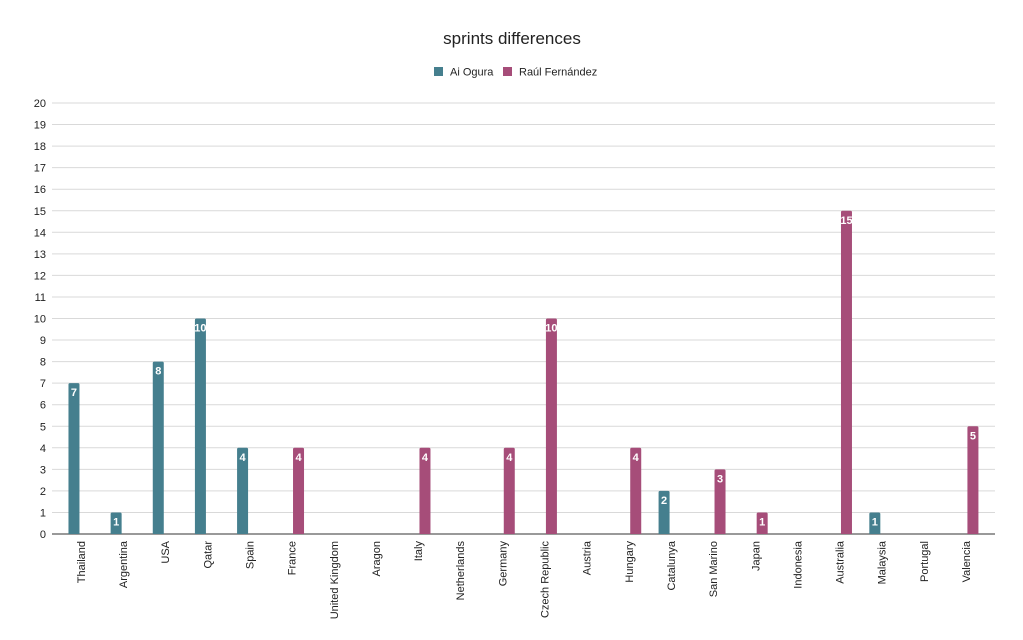 Image resolution: width=1023 pixels, height=640 pixels. What do you see at coordinates (714, 569) in the screenshot?
I see `x-tick-label: San Marino` at bounding box center [714, 569].